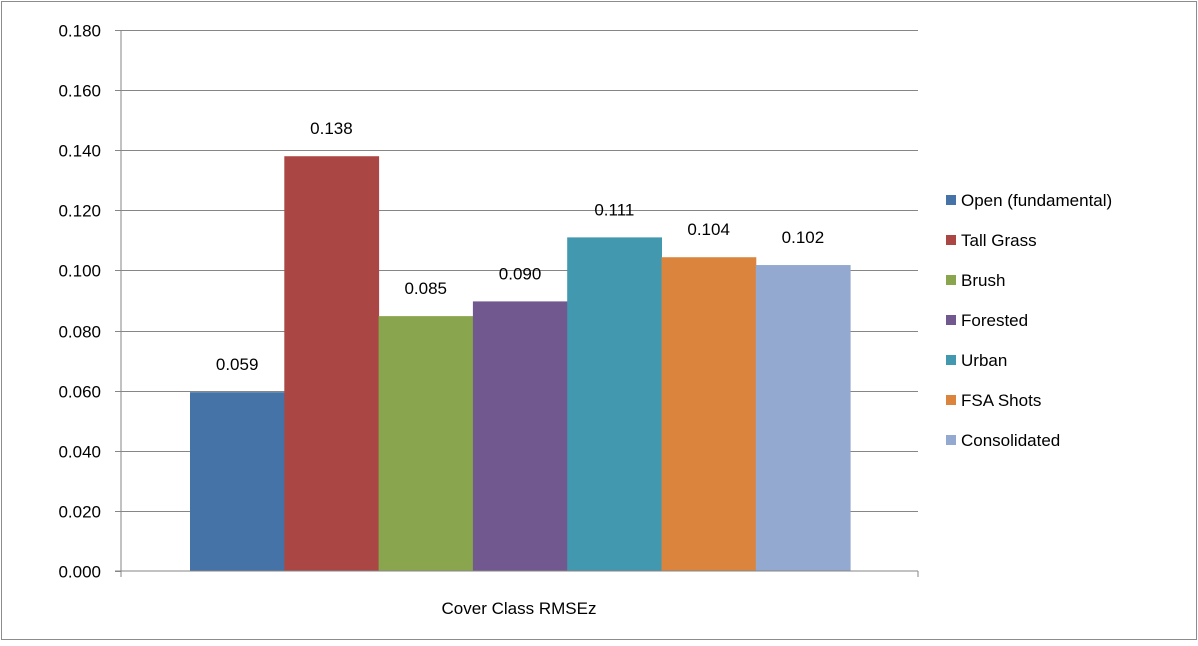 The height and width of the screenshot is (646, 1198). Describe the element at coordinates (79, 572) in the screenshot. I see `y-tick-label: 0.000` at that location.